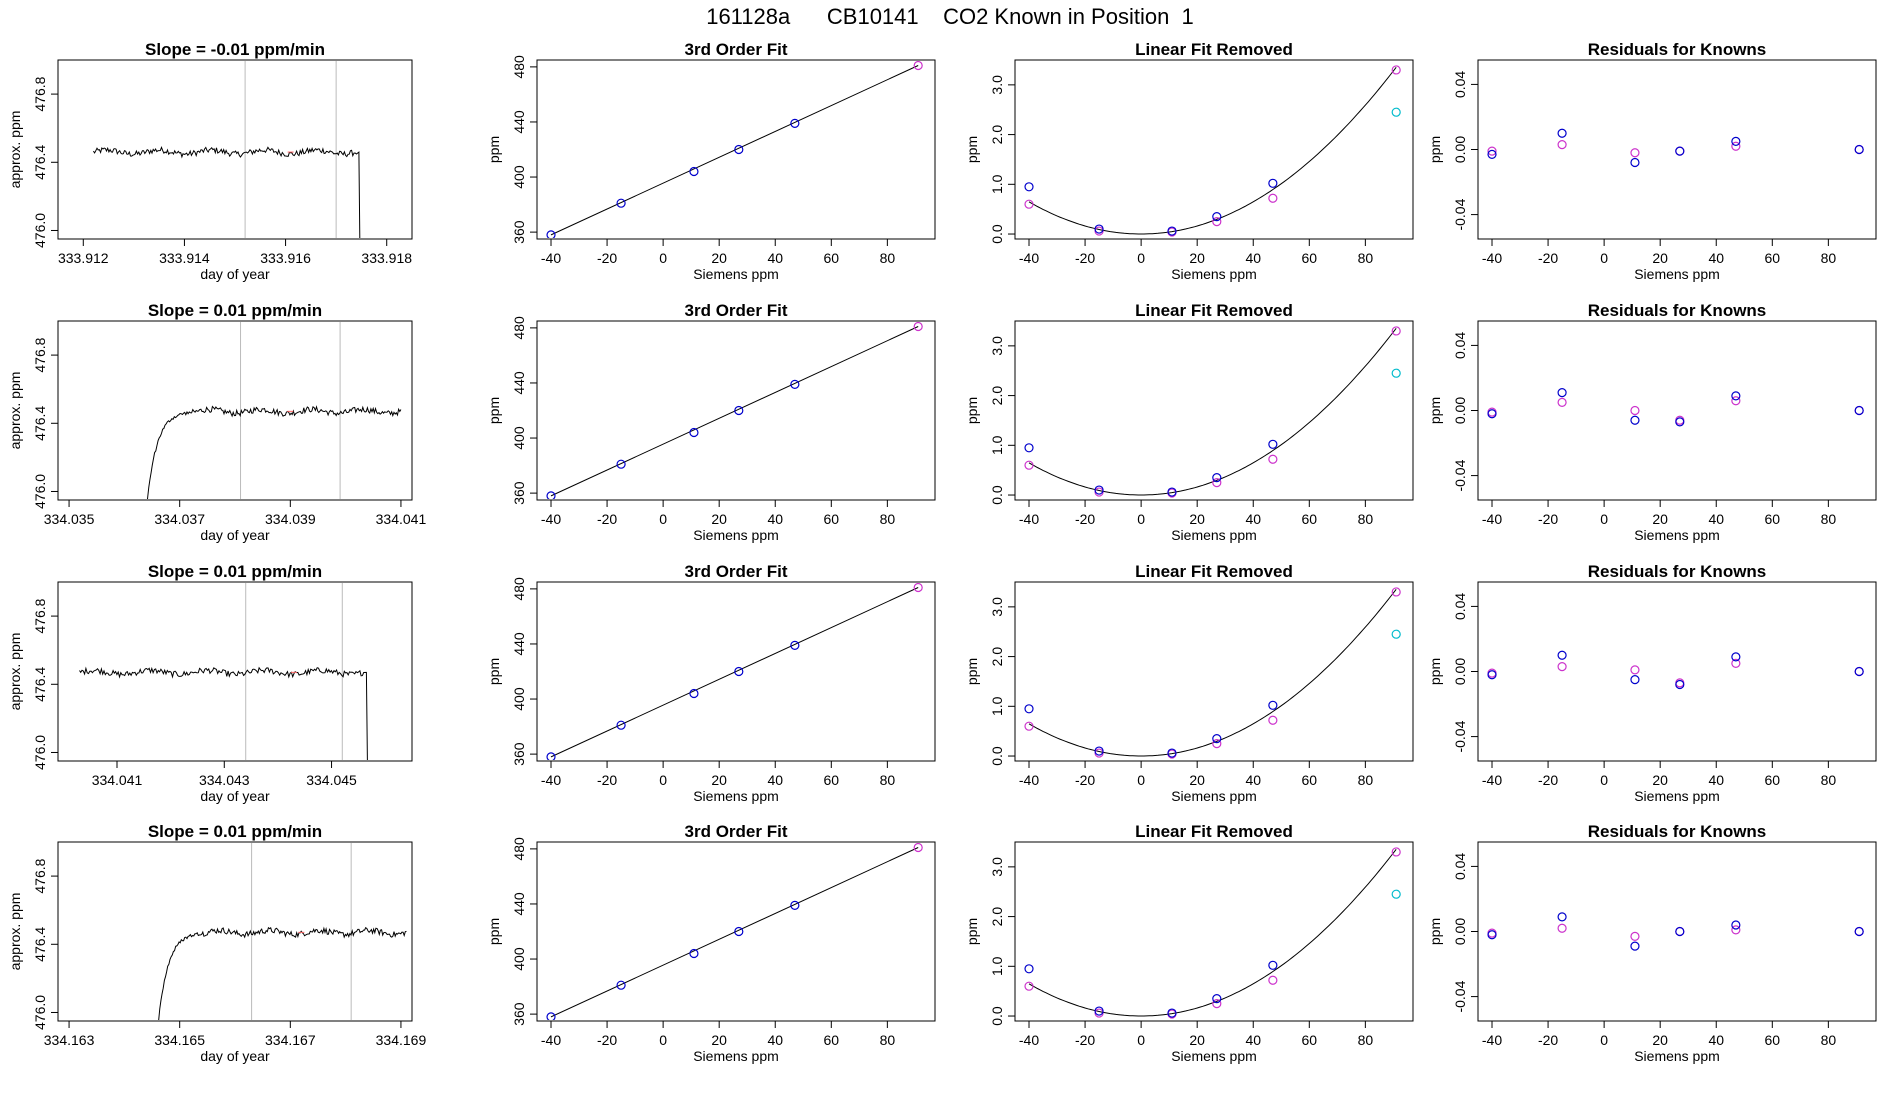 This screenshot has width=1900, height=1100. What do you see at coordinates (736, 49) in the screenshot?
I see `panel-title: 3rd Order Fit` at bounding box center [736, 49].